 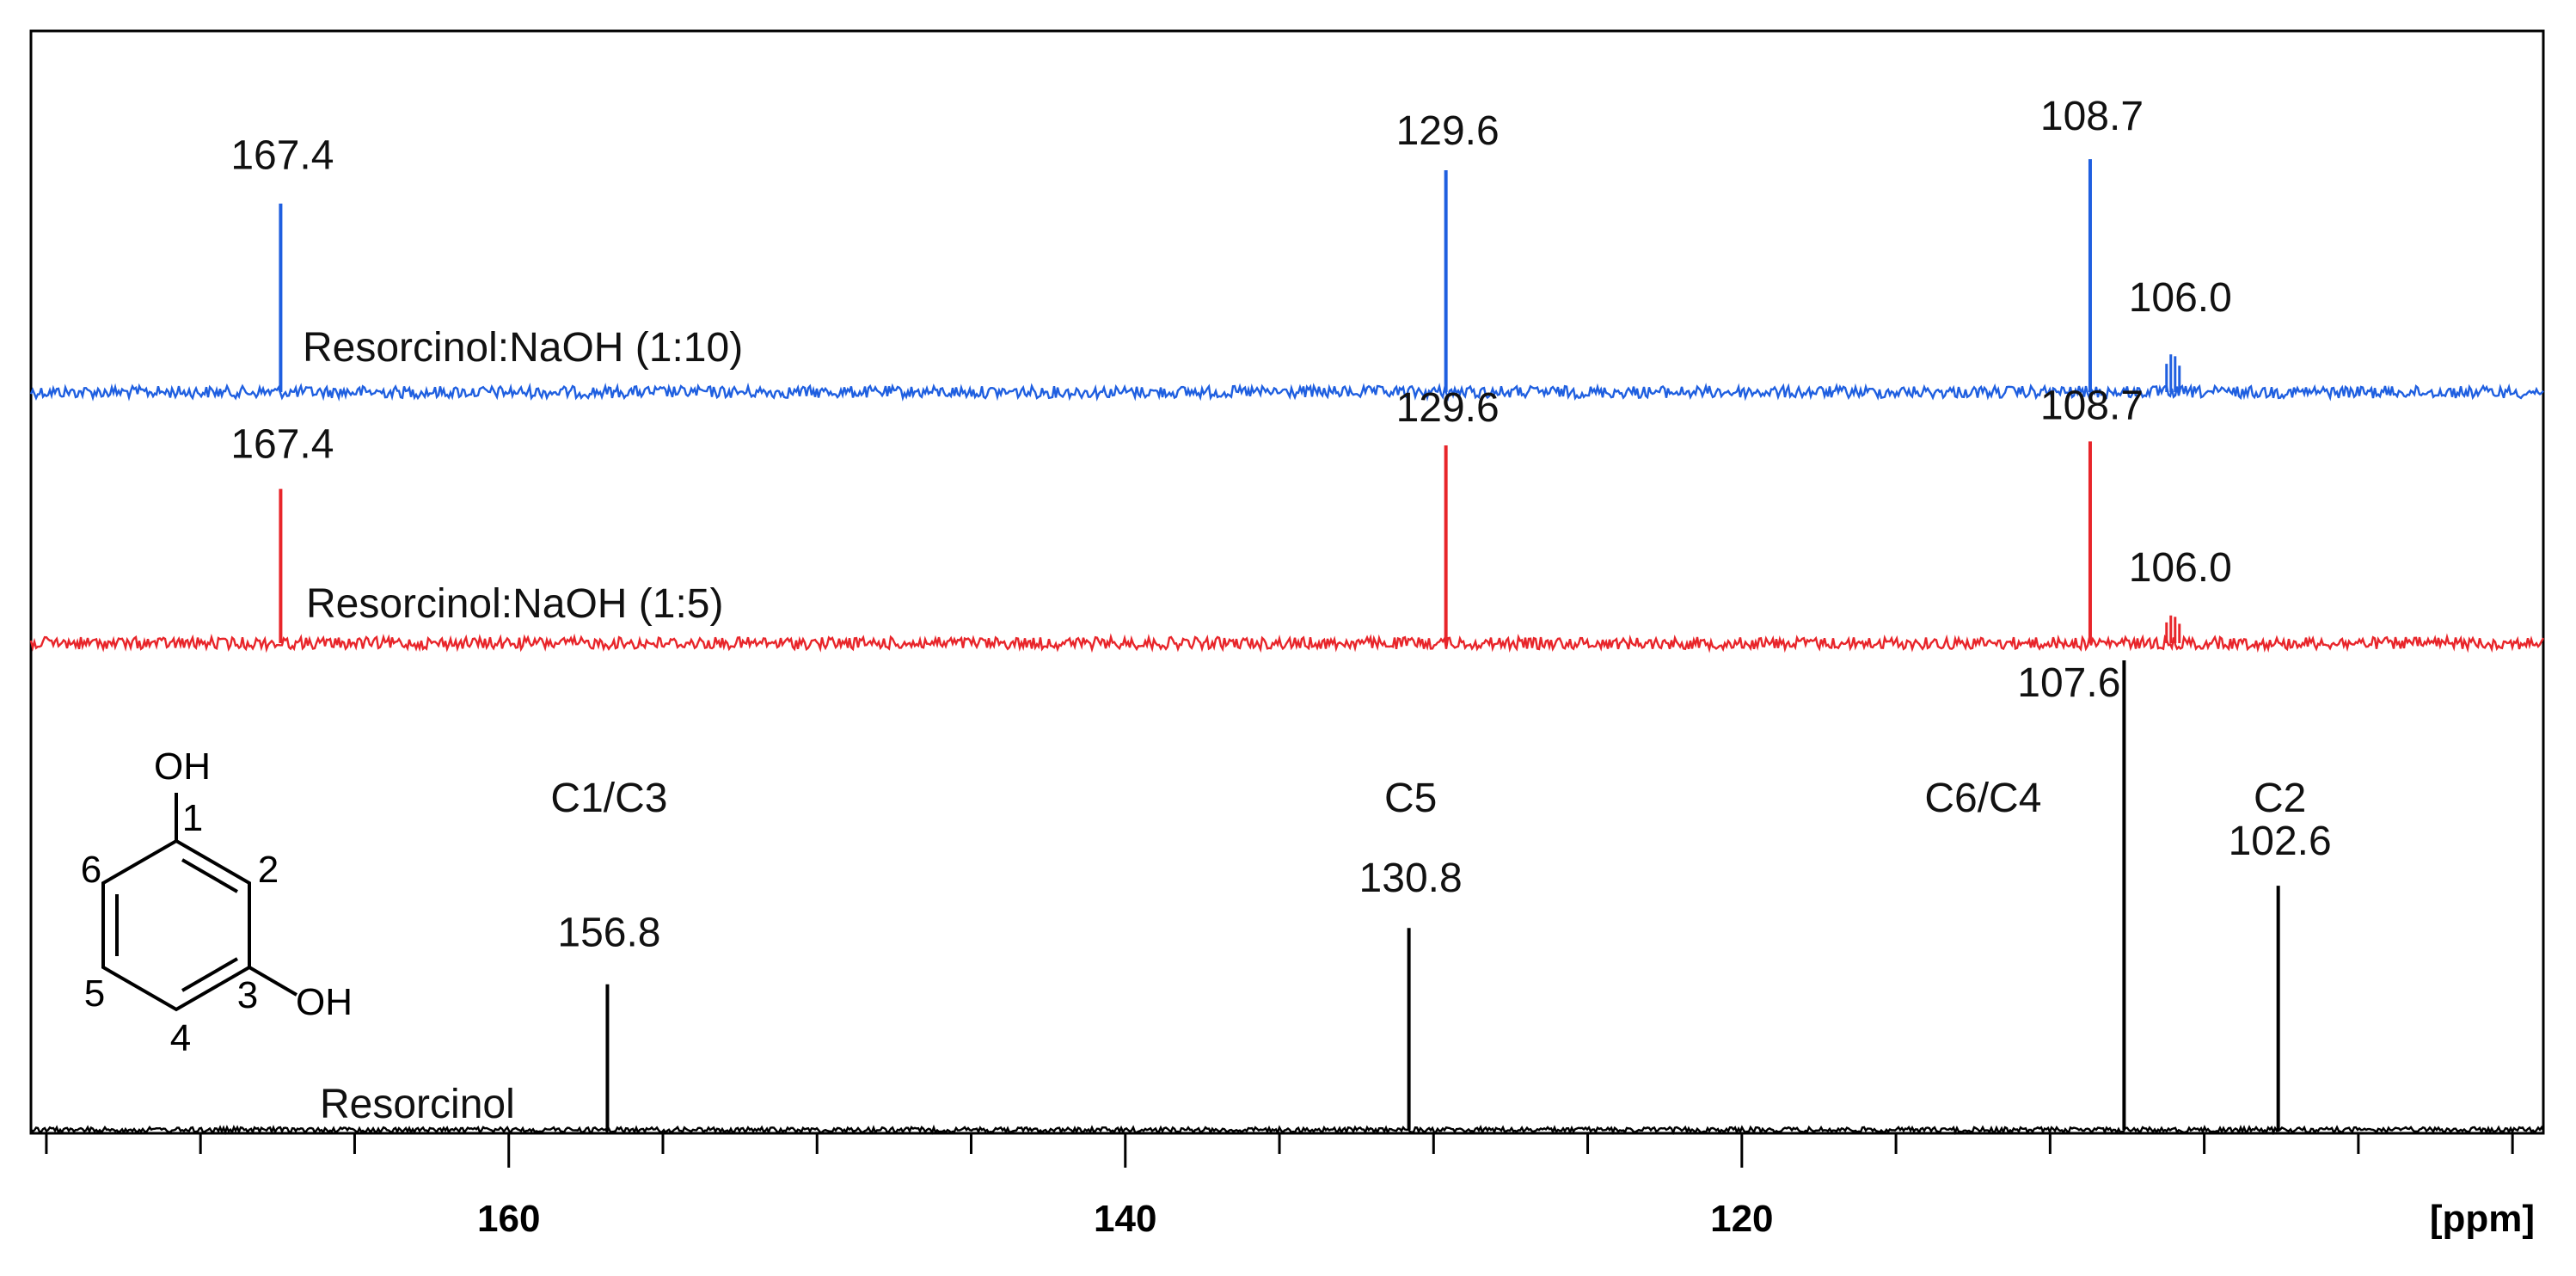 I want to click on oh-bond-right, so click(x=273, y=981).